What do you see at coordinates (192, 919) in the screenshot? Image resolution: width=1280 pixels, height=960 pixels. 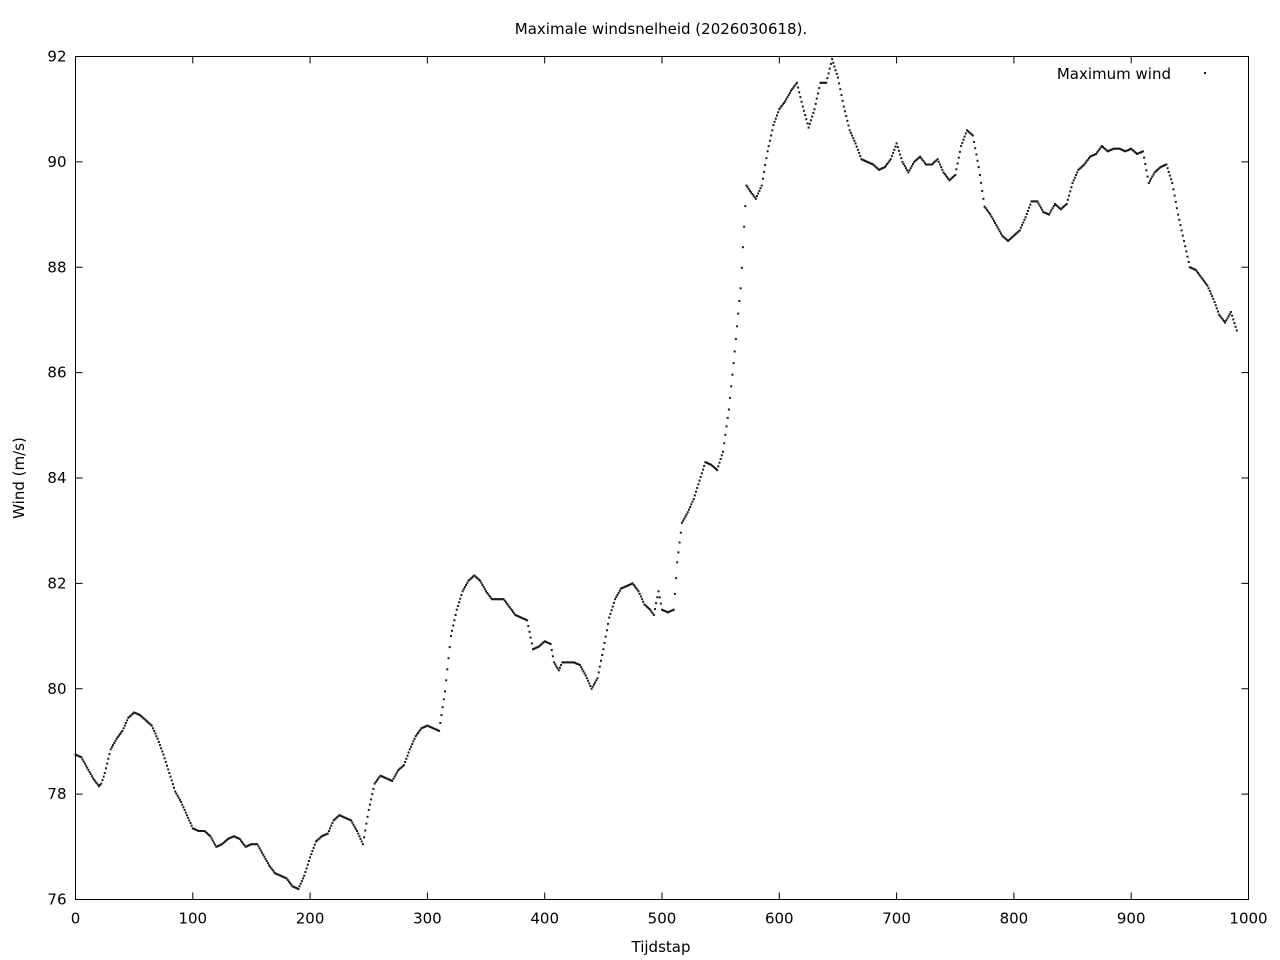 I see `x-tick-label: 100` at bounding box center [192, 919].